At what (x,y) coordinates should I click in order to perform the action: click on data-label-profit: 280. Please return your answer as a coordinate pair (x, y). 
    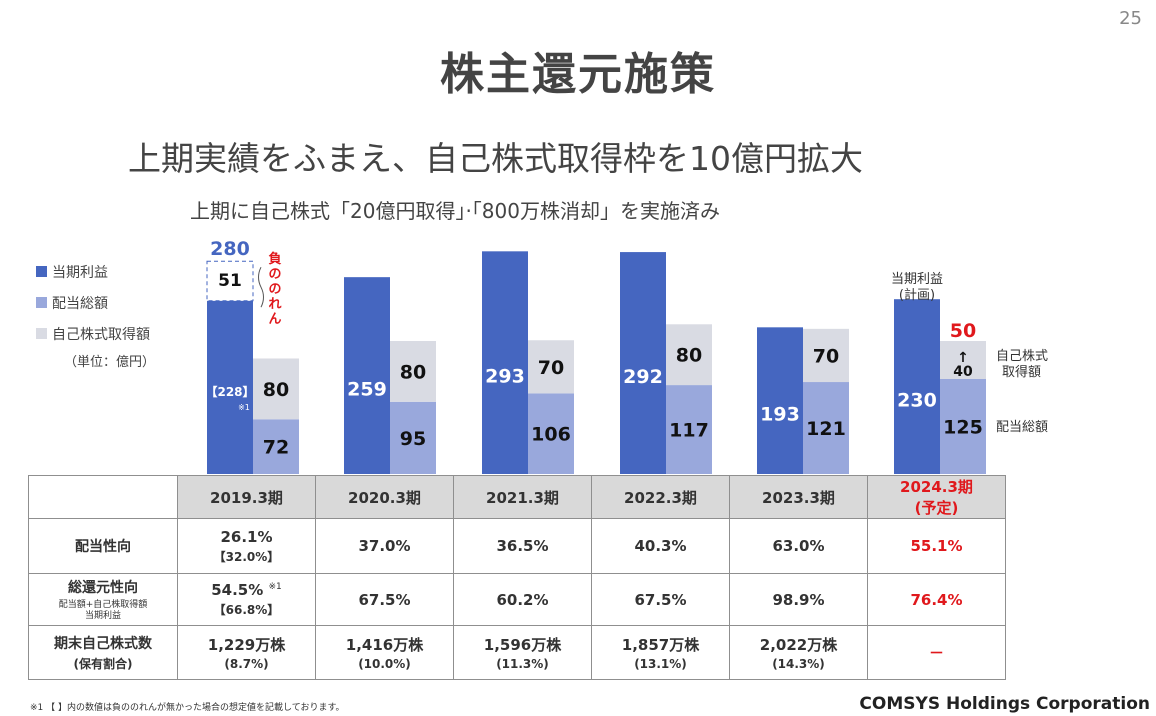
    Looking at the image, I should click on (230, 249).